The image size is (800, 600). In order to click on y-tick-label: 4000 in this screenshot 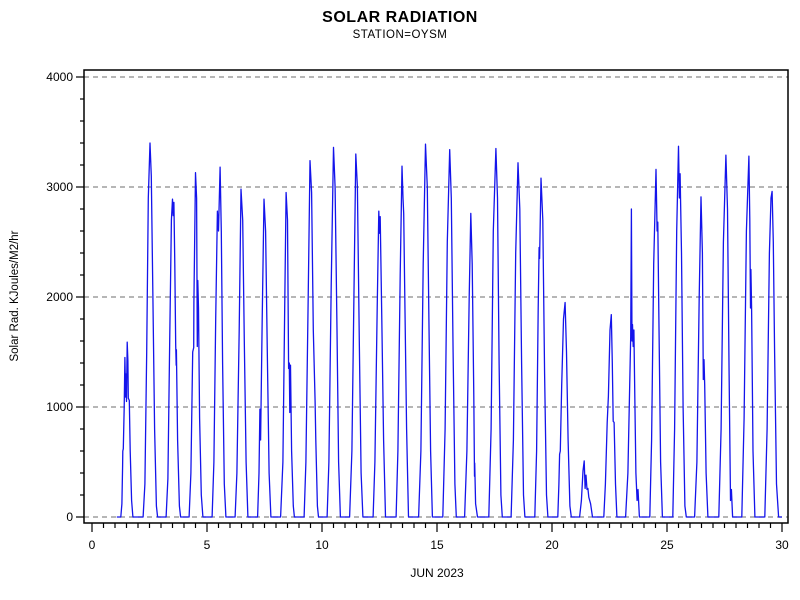, I will do `click(59, 77)`.